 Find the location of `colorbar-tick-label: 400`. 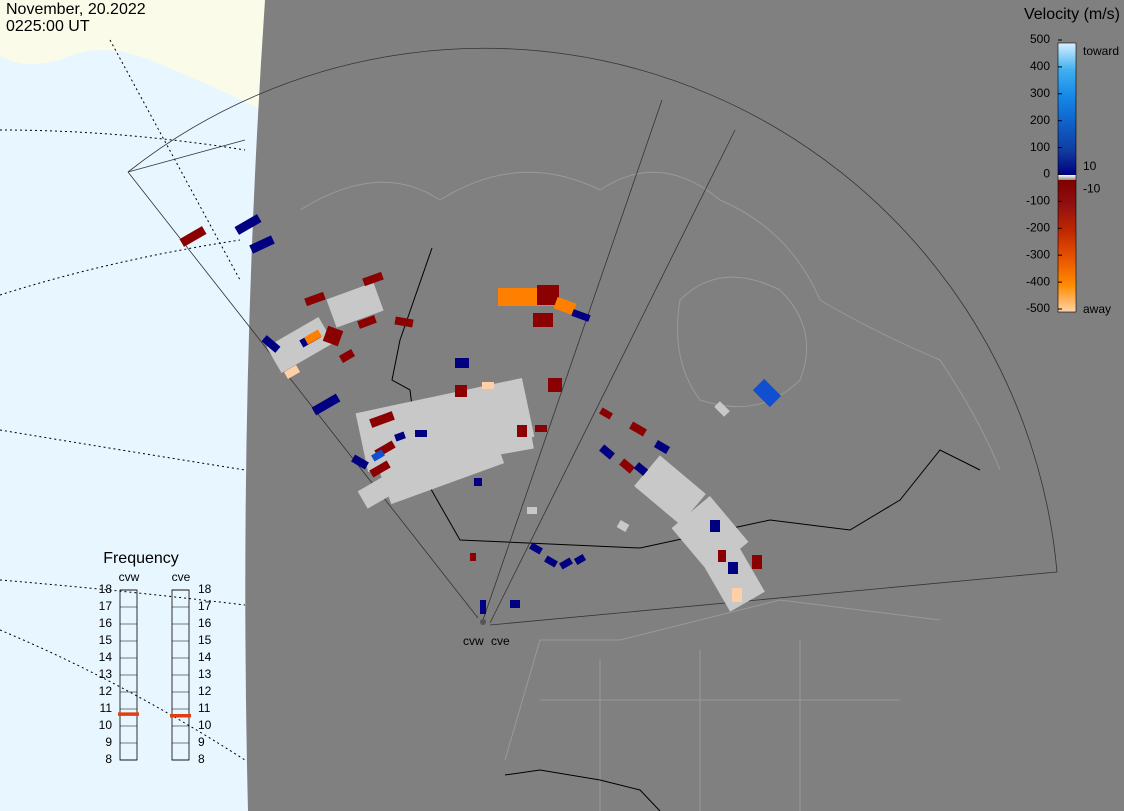

colorbar-tick-label: 400 is located at coordinates (1040, 66).